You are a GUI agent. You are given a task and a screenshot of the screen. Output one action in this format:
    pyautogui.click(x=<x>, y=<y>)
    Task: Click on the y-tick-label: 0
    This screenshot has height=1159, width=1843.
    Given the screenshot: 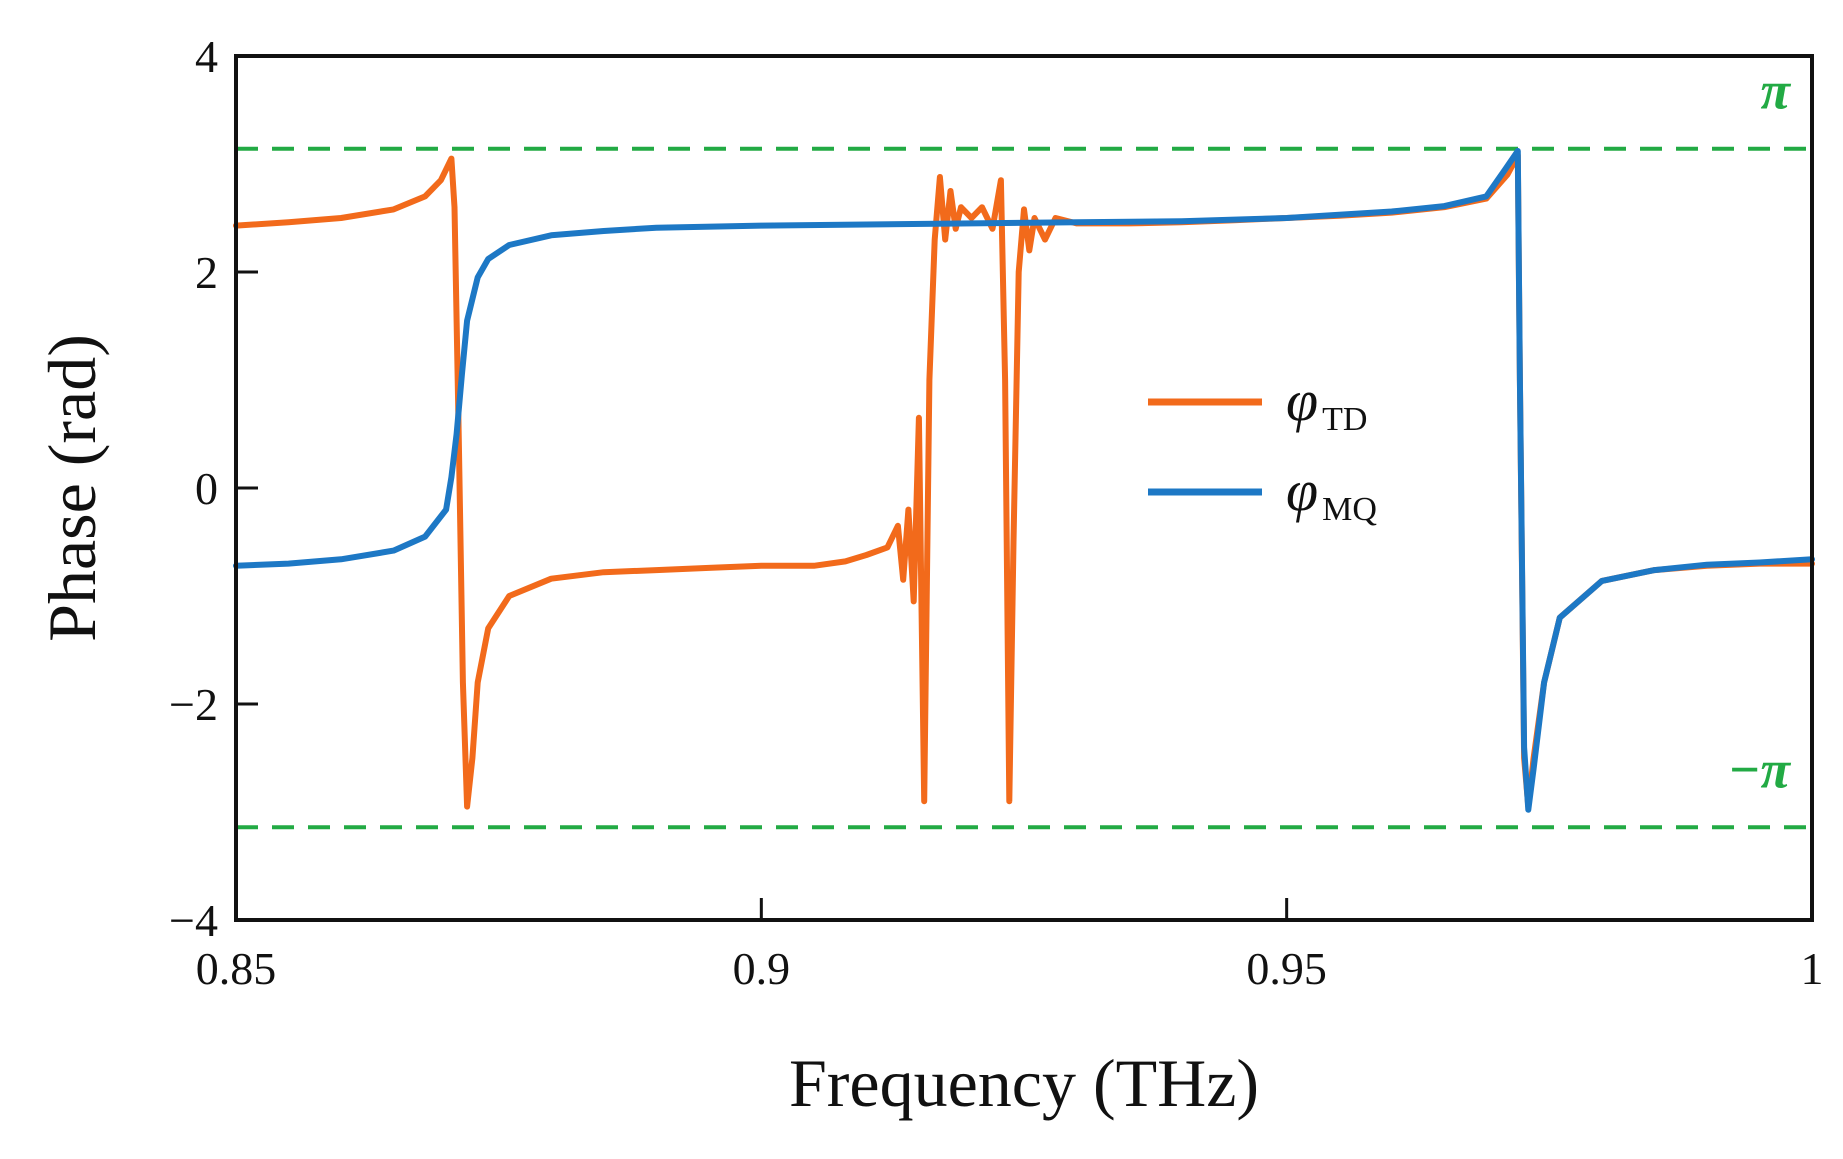 What is the action you would take?
    pyautogui.click(x=206, y=488)
    